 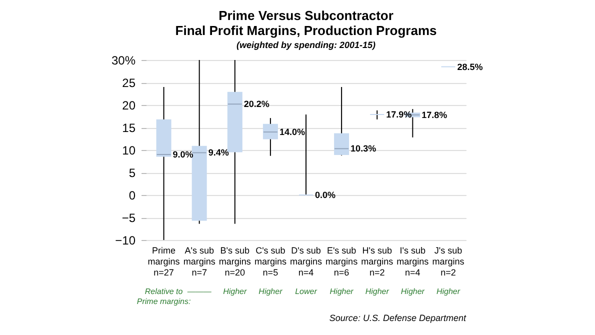 I want to click on text: Lower, so click(x=306, y=291).